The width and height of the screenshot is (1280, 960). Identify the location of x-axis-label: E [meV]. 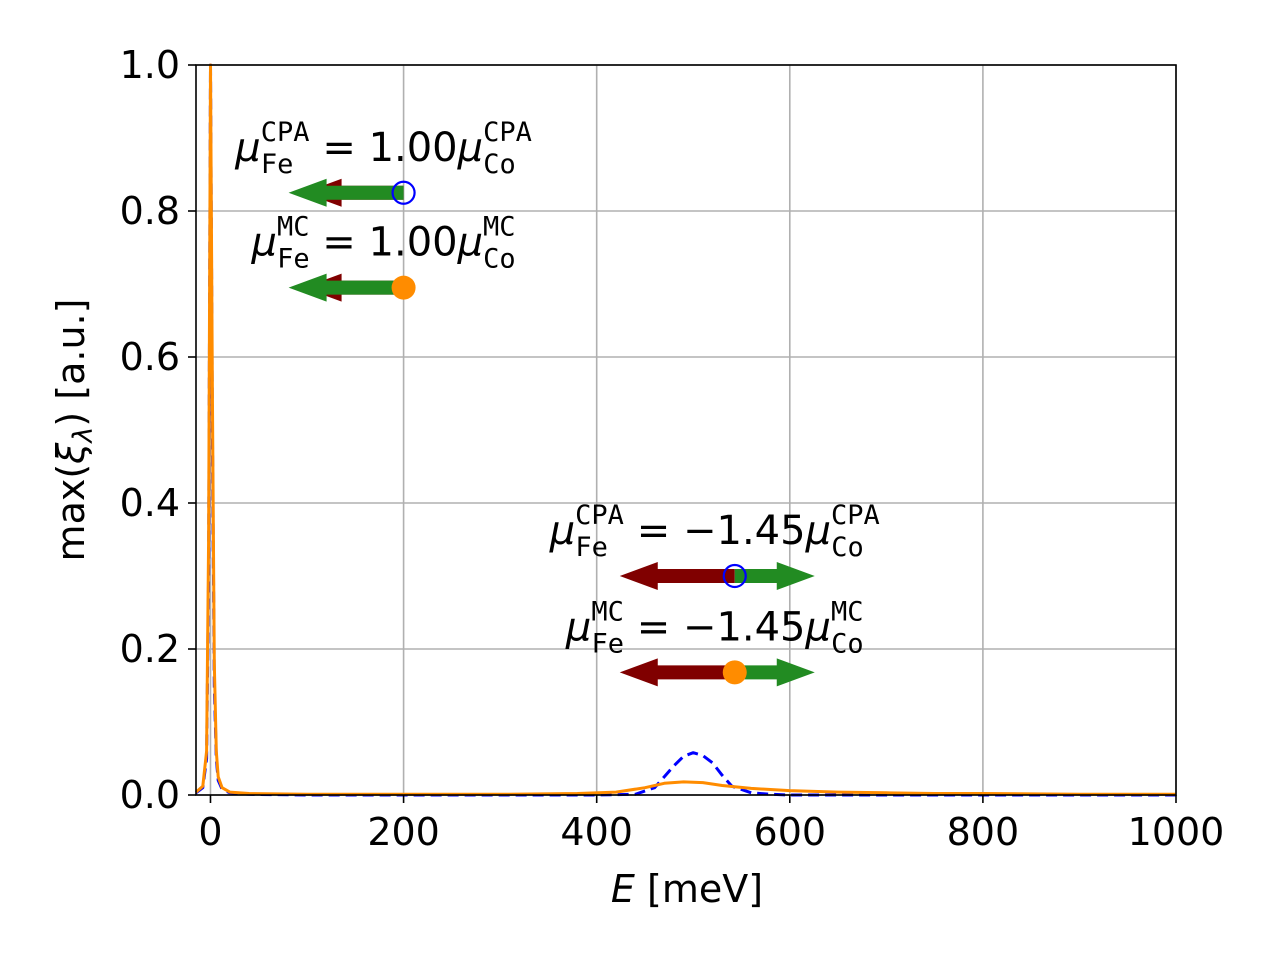
(687, 889).